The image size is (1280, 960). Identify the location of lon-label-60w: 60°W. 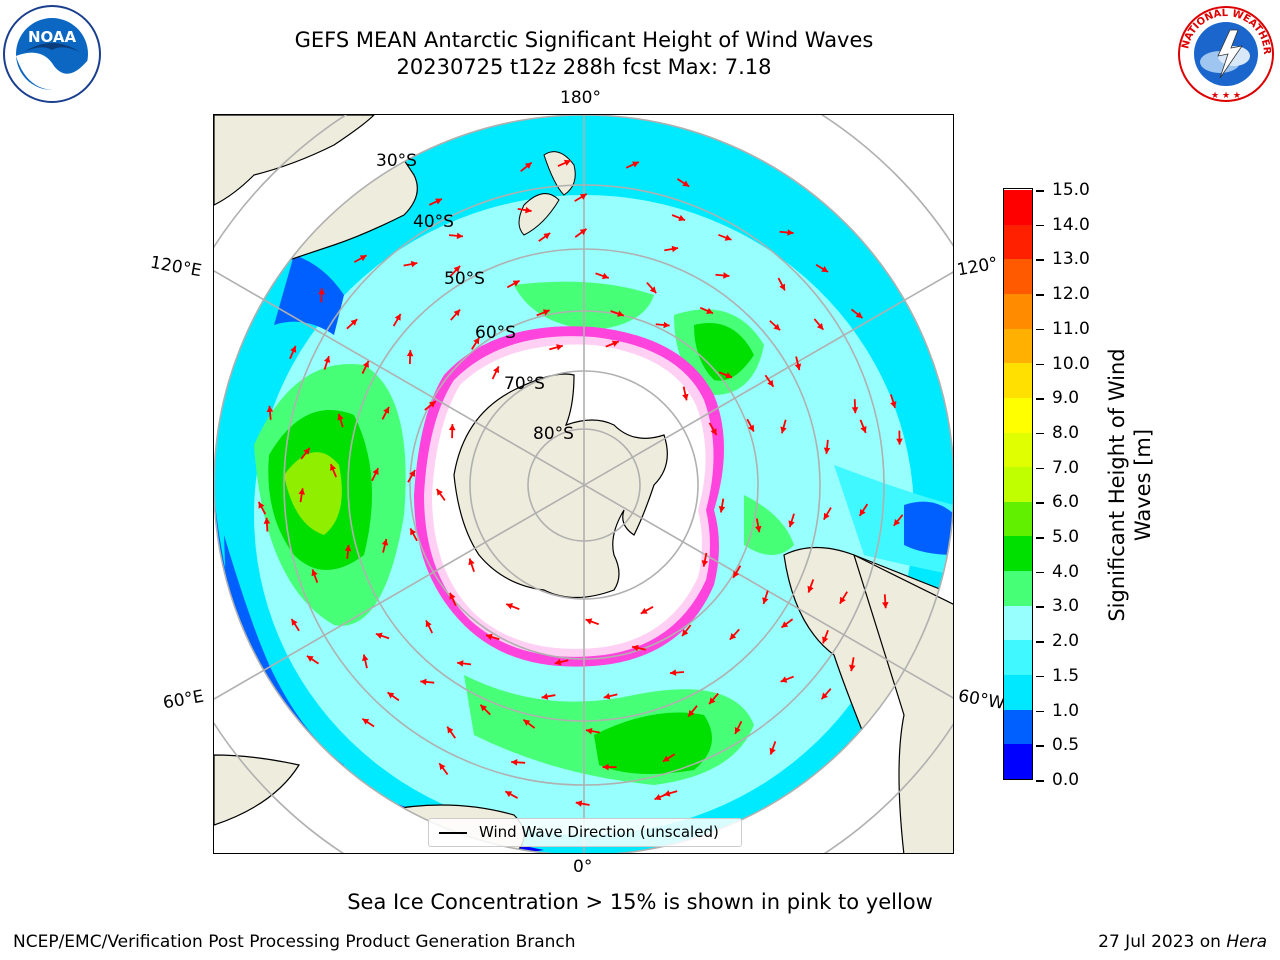
(981, 700).